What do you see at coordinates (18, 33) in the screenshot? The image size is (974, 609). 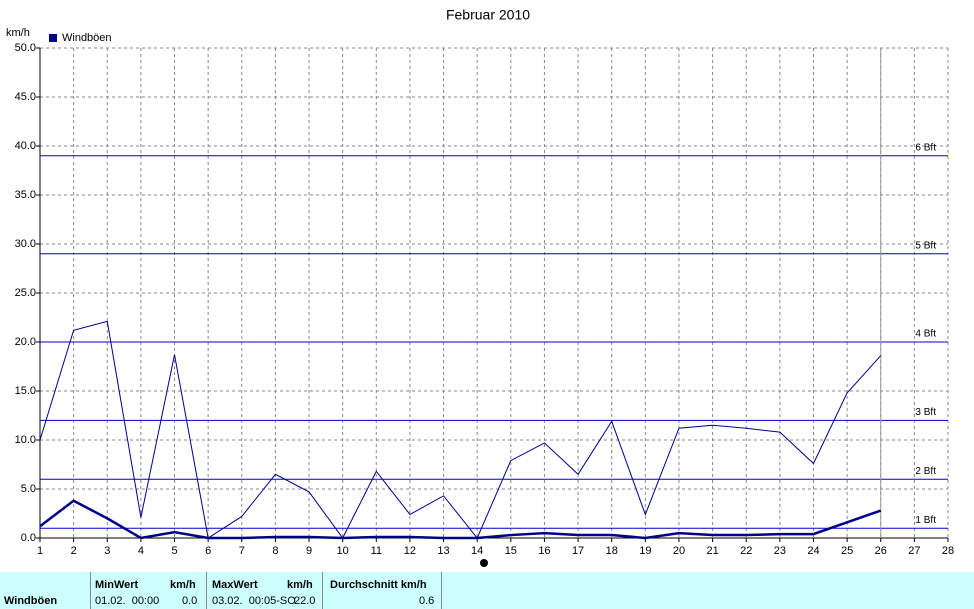 I see `y-axis-label: km/h` at bounding box center [18, 33].